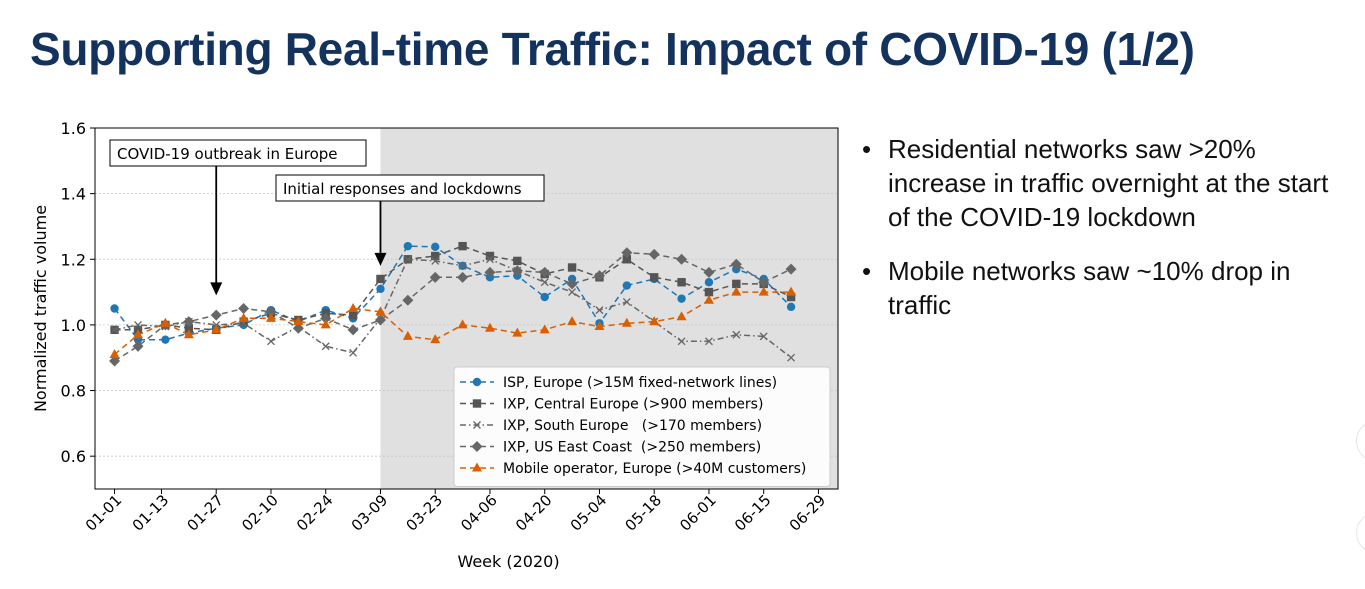 The height and width of the screenshot is (589, 1365). What do you see at coordinates (73, 456) in the screenshot?
I see `y-tick-label: 0.6` at bounding box center [73, 456].